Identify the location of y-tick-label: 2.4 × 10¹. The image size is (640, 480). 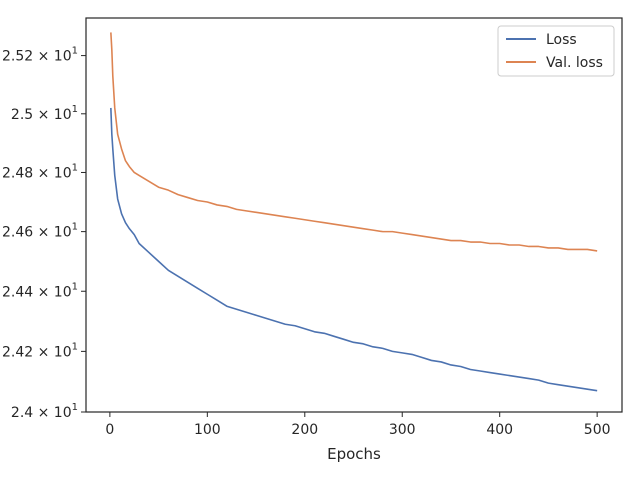
(44, 411).